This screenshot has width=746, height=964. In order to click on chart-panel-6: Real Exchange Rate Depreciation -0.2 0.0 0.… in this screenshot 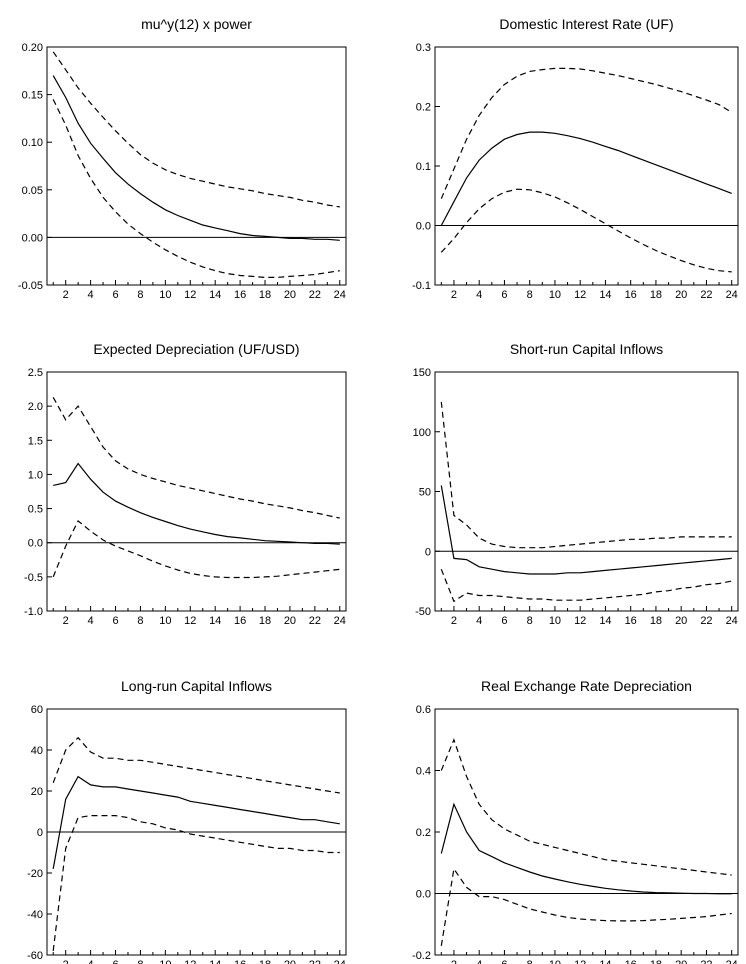, I will do `click(575, 821)`.